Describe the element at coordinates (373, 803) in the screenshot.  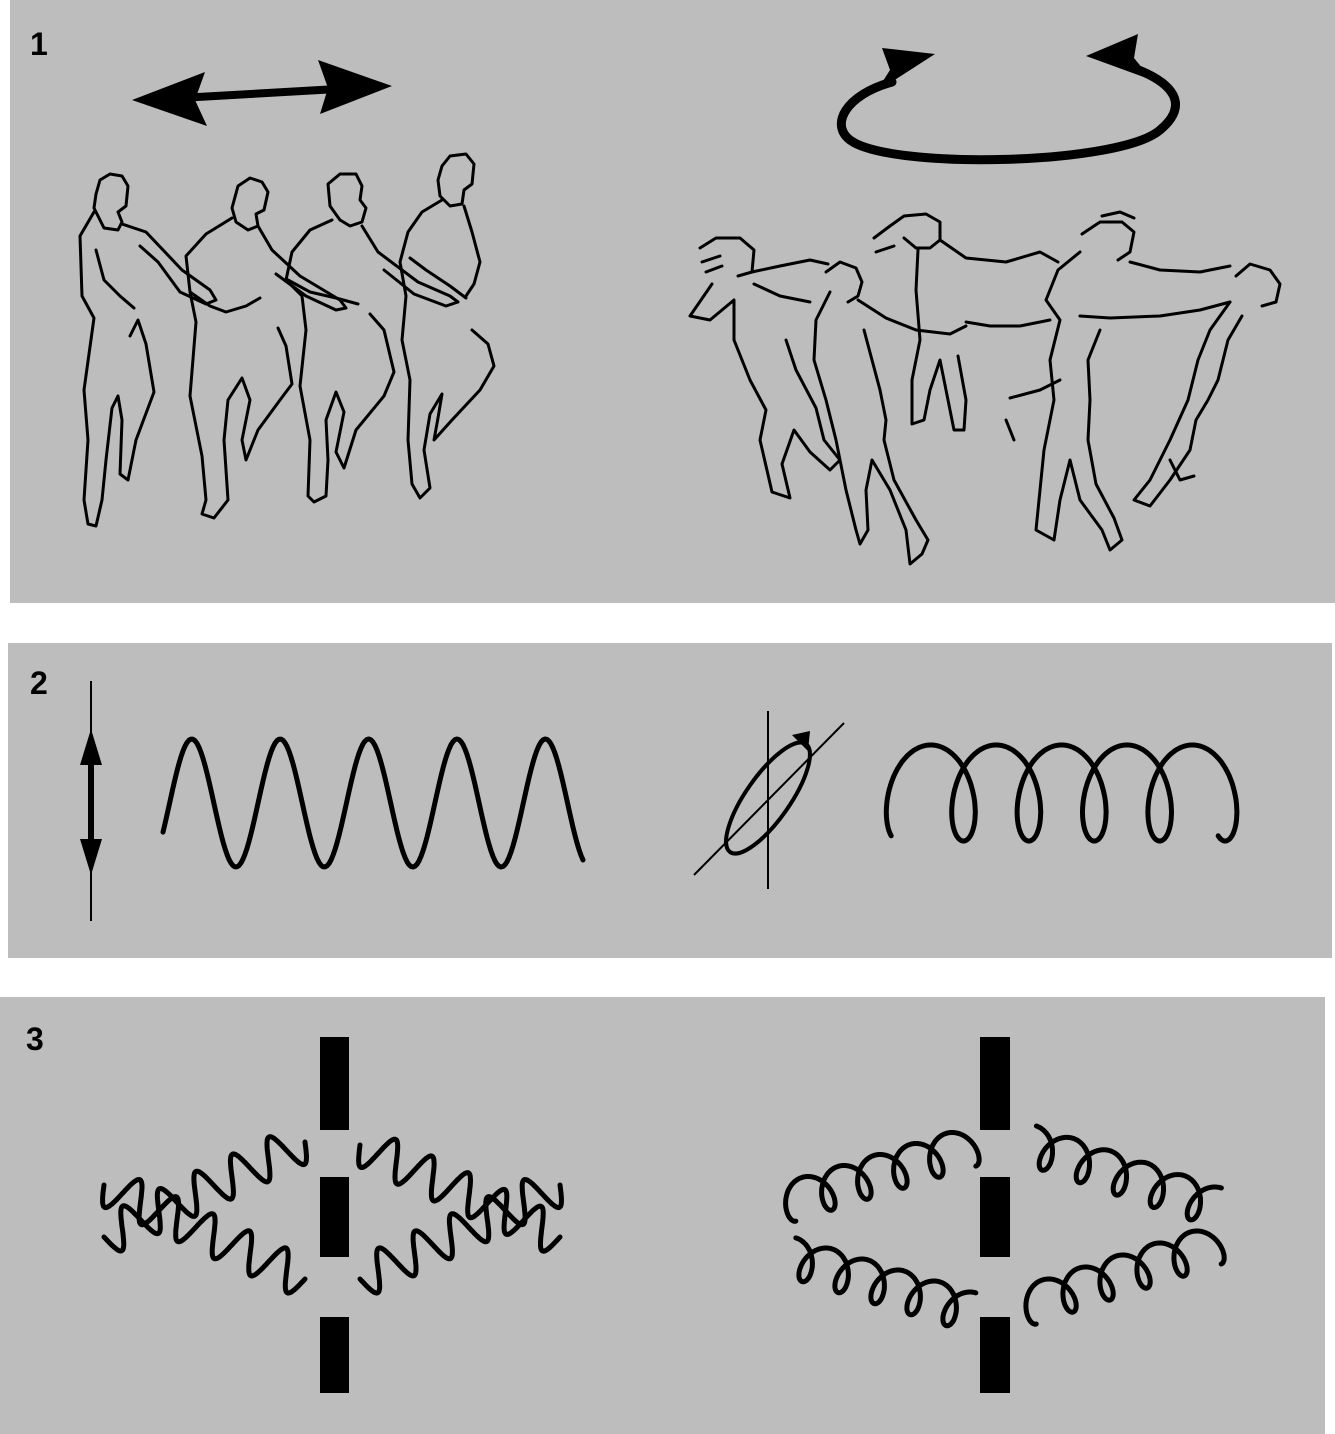
I see `linear-wave` at that location.